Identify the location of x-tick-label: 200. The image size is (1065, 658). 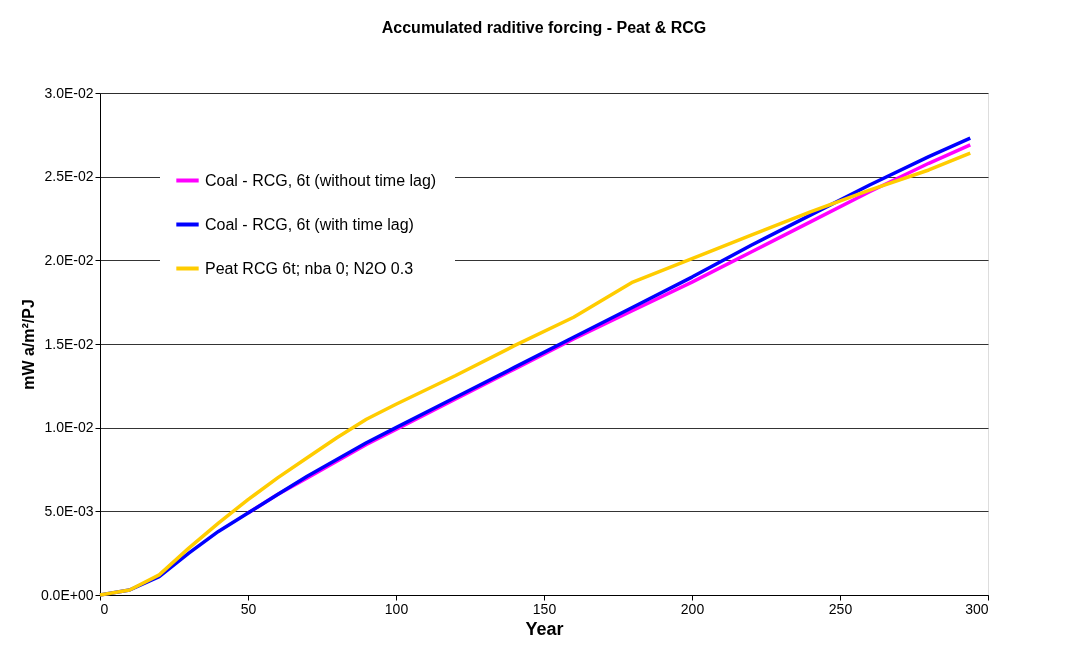
(692, 608).